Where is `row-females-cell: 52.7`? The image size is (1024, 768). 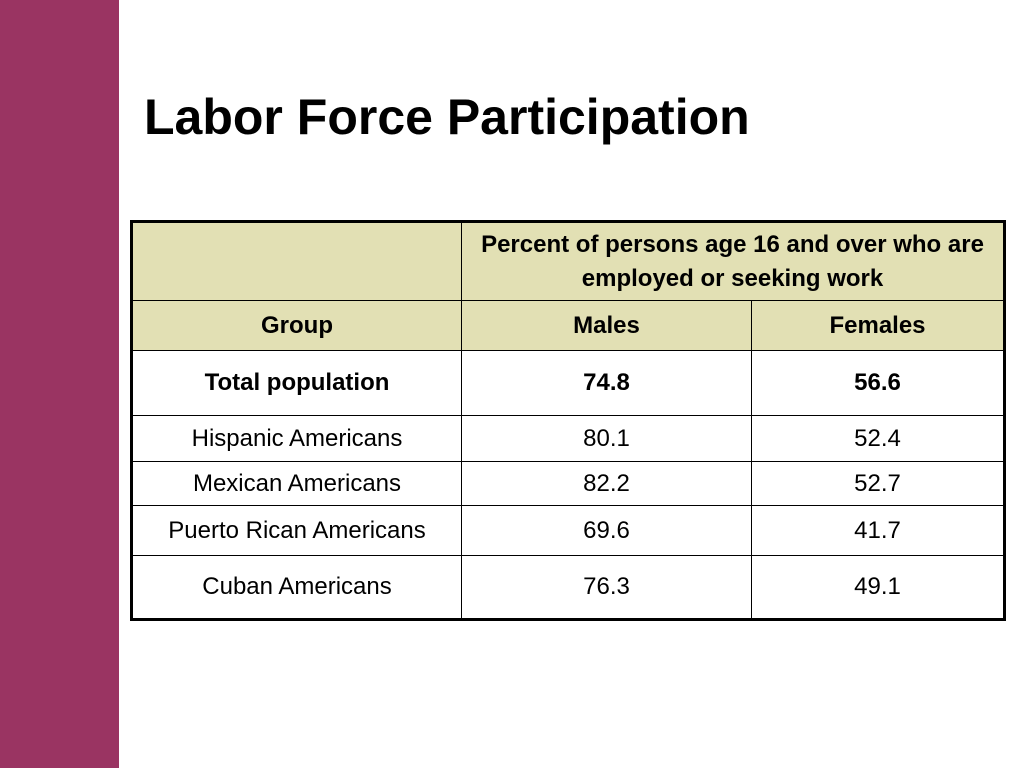
row-females-cell: 52.7 is located at coordinates (878, 483).